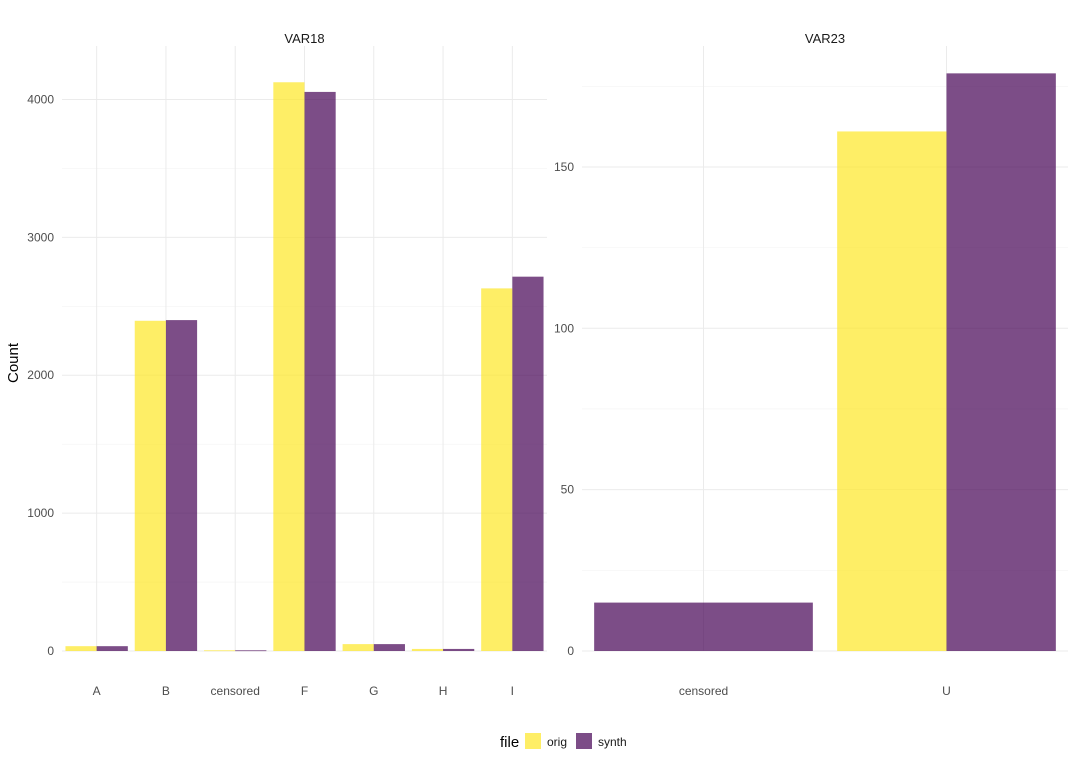 The width and height of the screenshot is (1074, 760). Describe the element at coordinates (358, 647) in the screenshot. I see `bar-orig-g` at that location.